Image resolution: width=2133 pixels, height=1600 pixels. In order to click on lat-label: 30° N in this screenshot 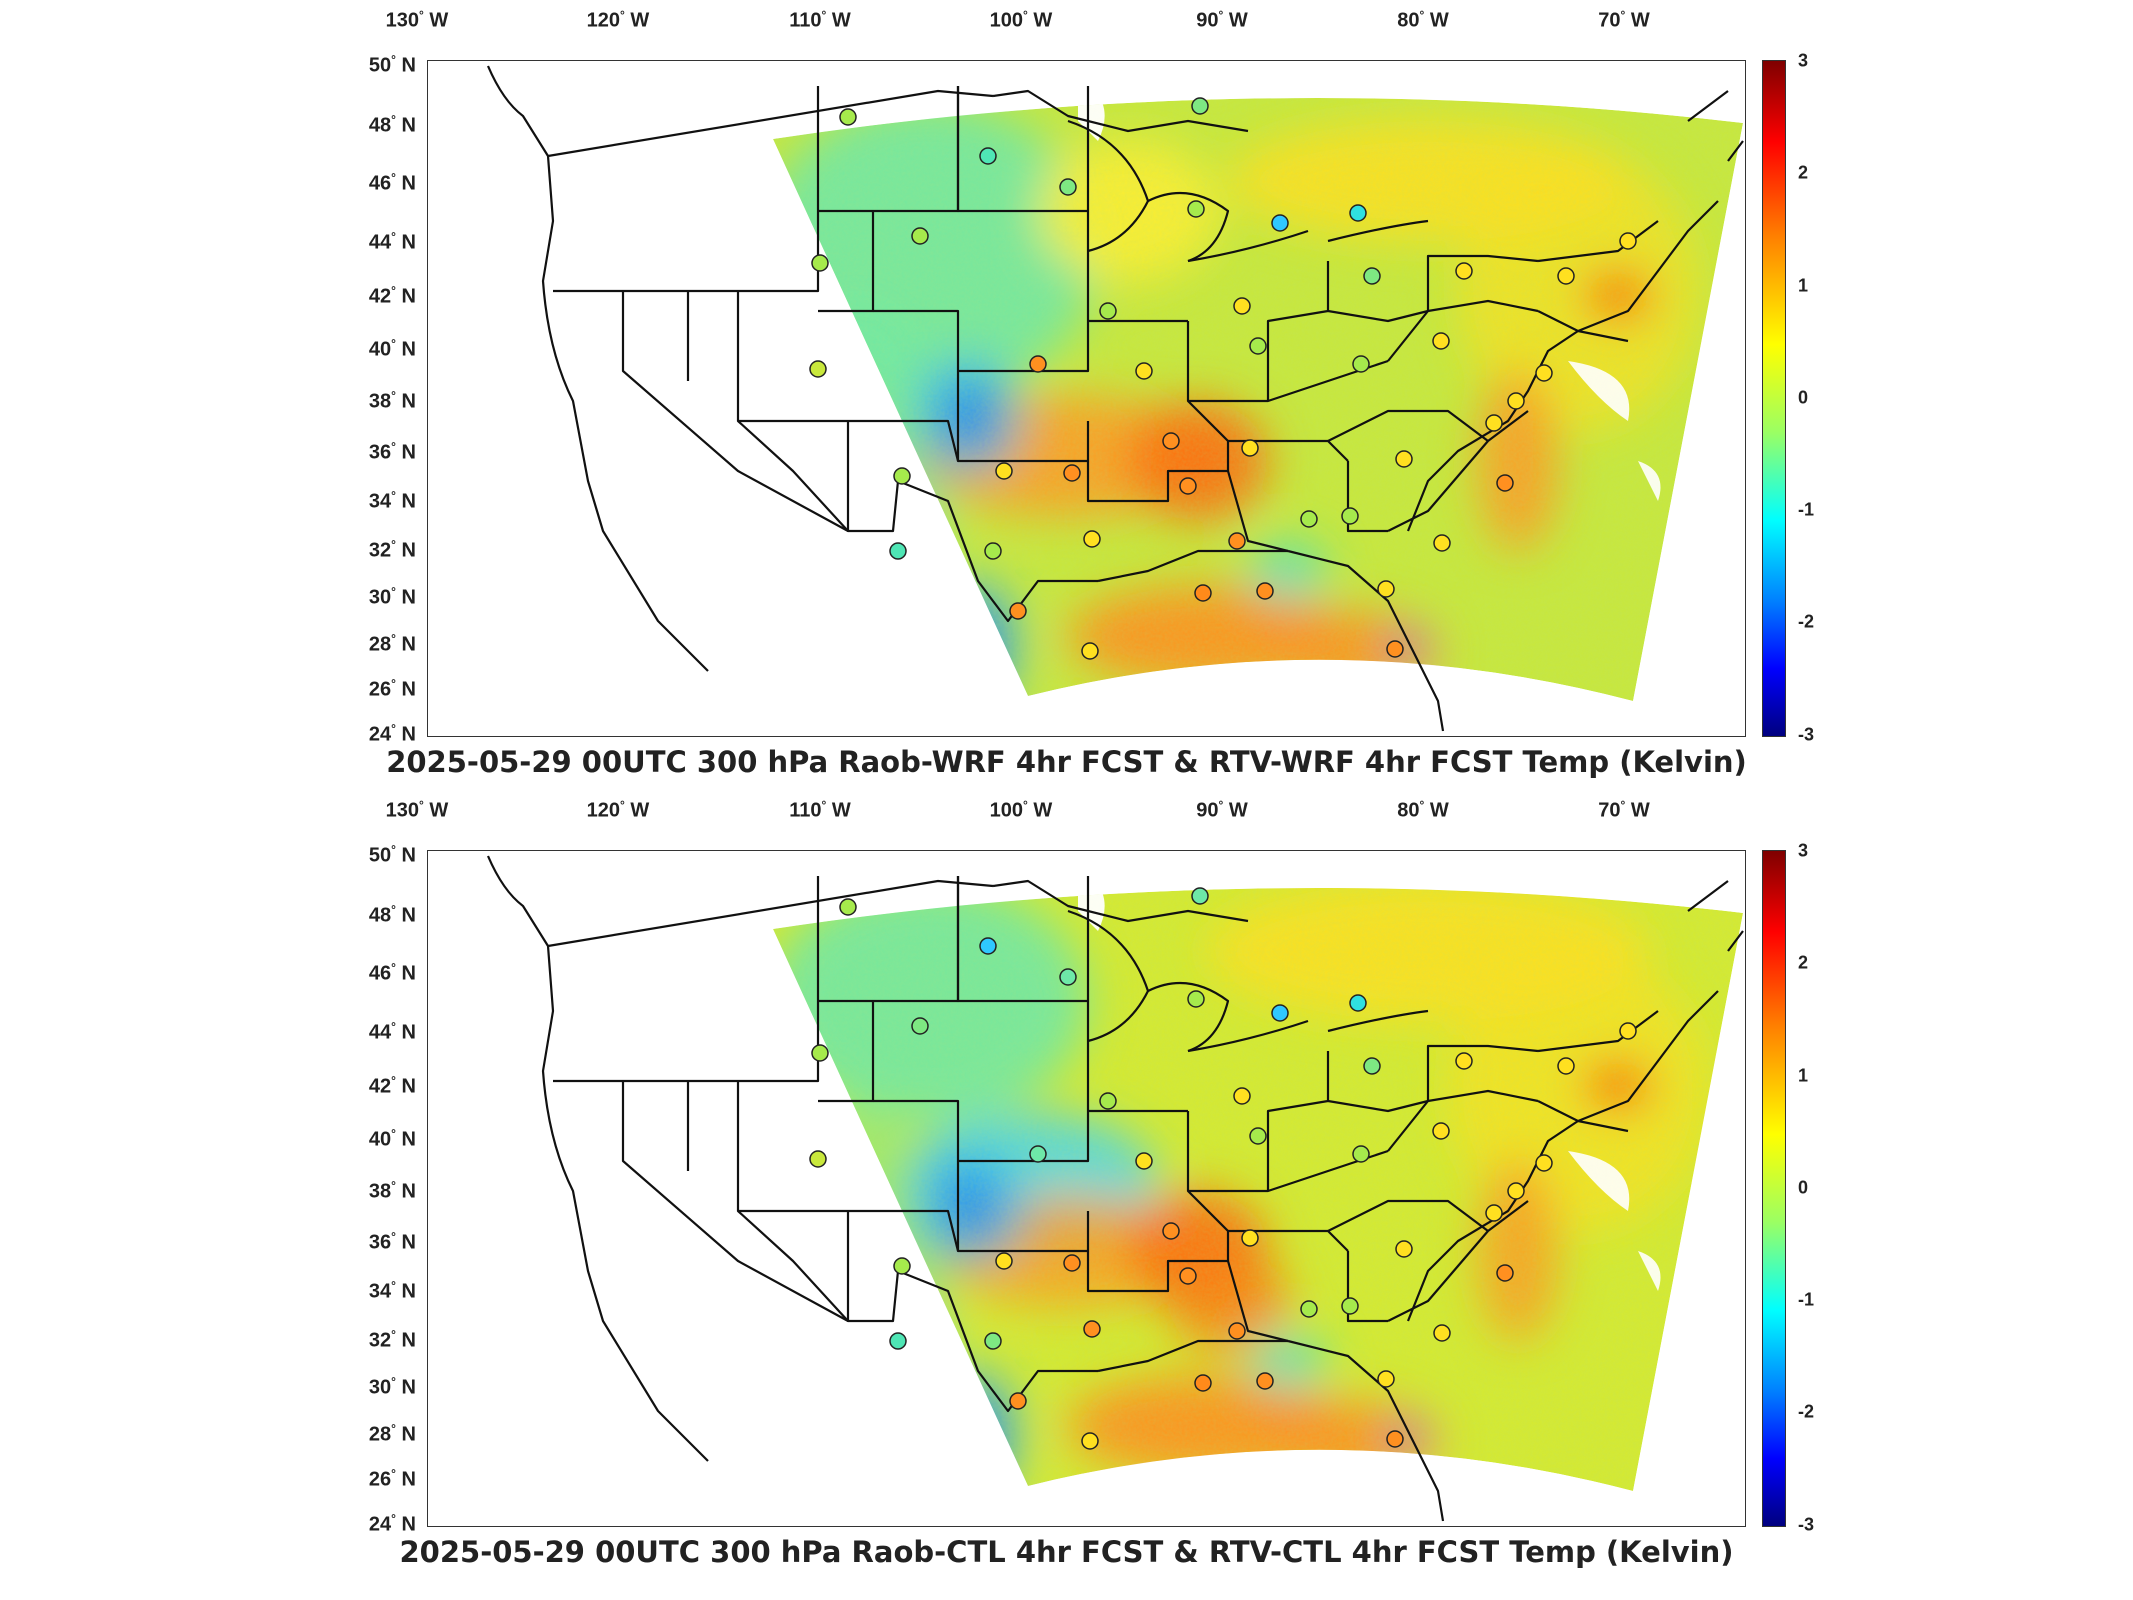, I will do `click(392, 1386)`.